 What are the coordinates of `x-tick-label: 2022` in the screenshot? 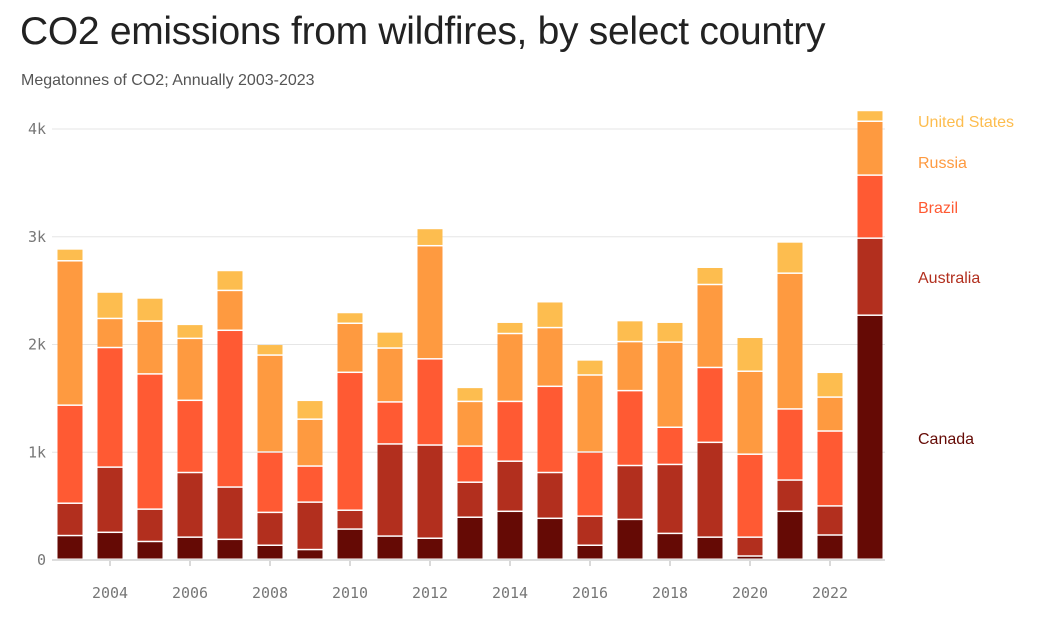 It's located at (830, 593).